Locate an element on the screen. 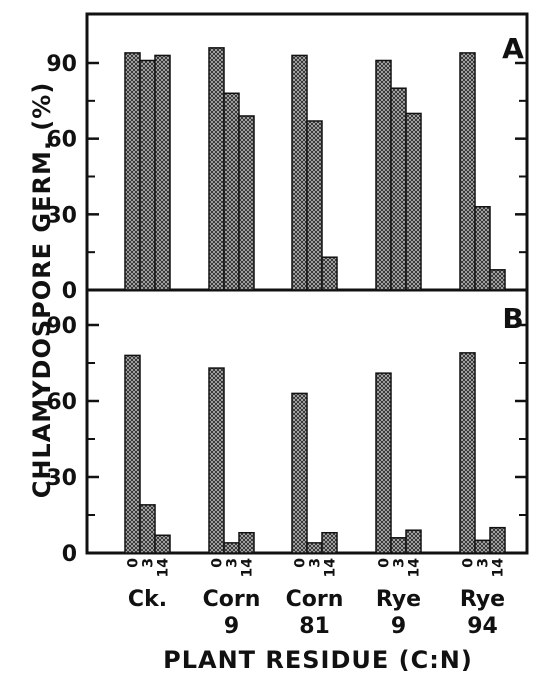 The width and height of the screenshot is (545, 677). category-label: Ck. is located at coordinates (147, 599).